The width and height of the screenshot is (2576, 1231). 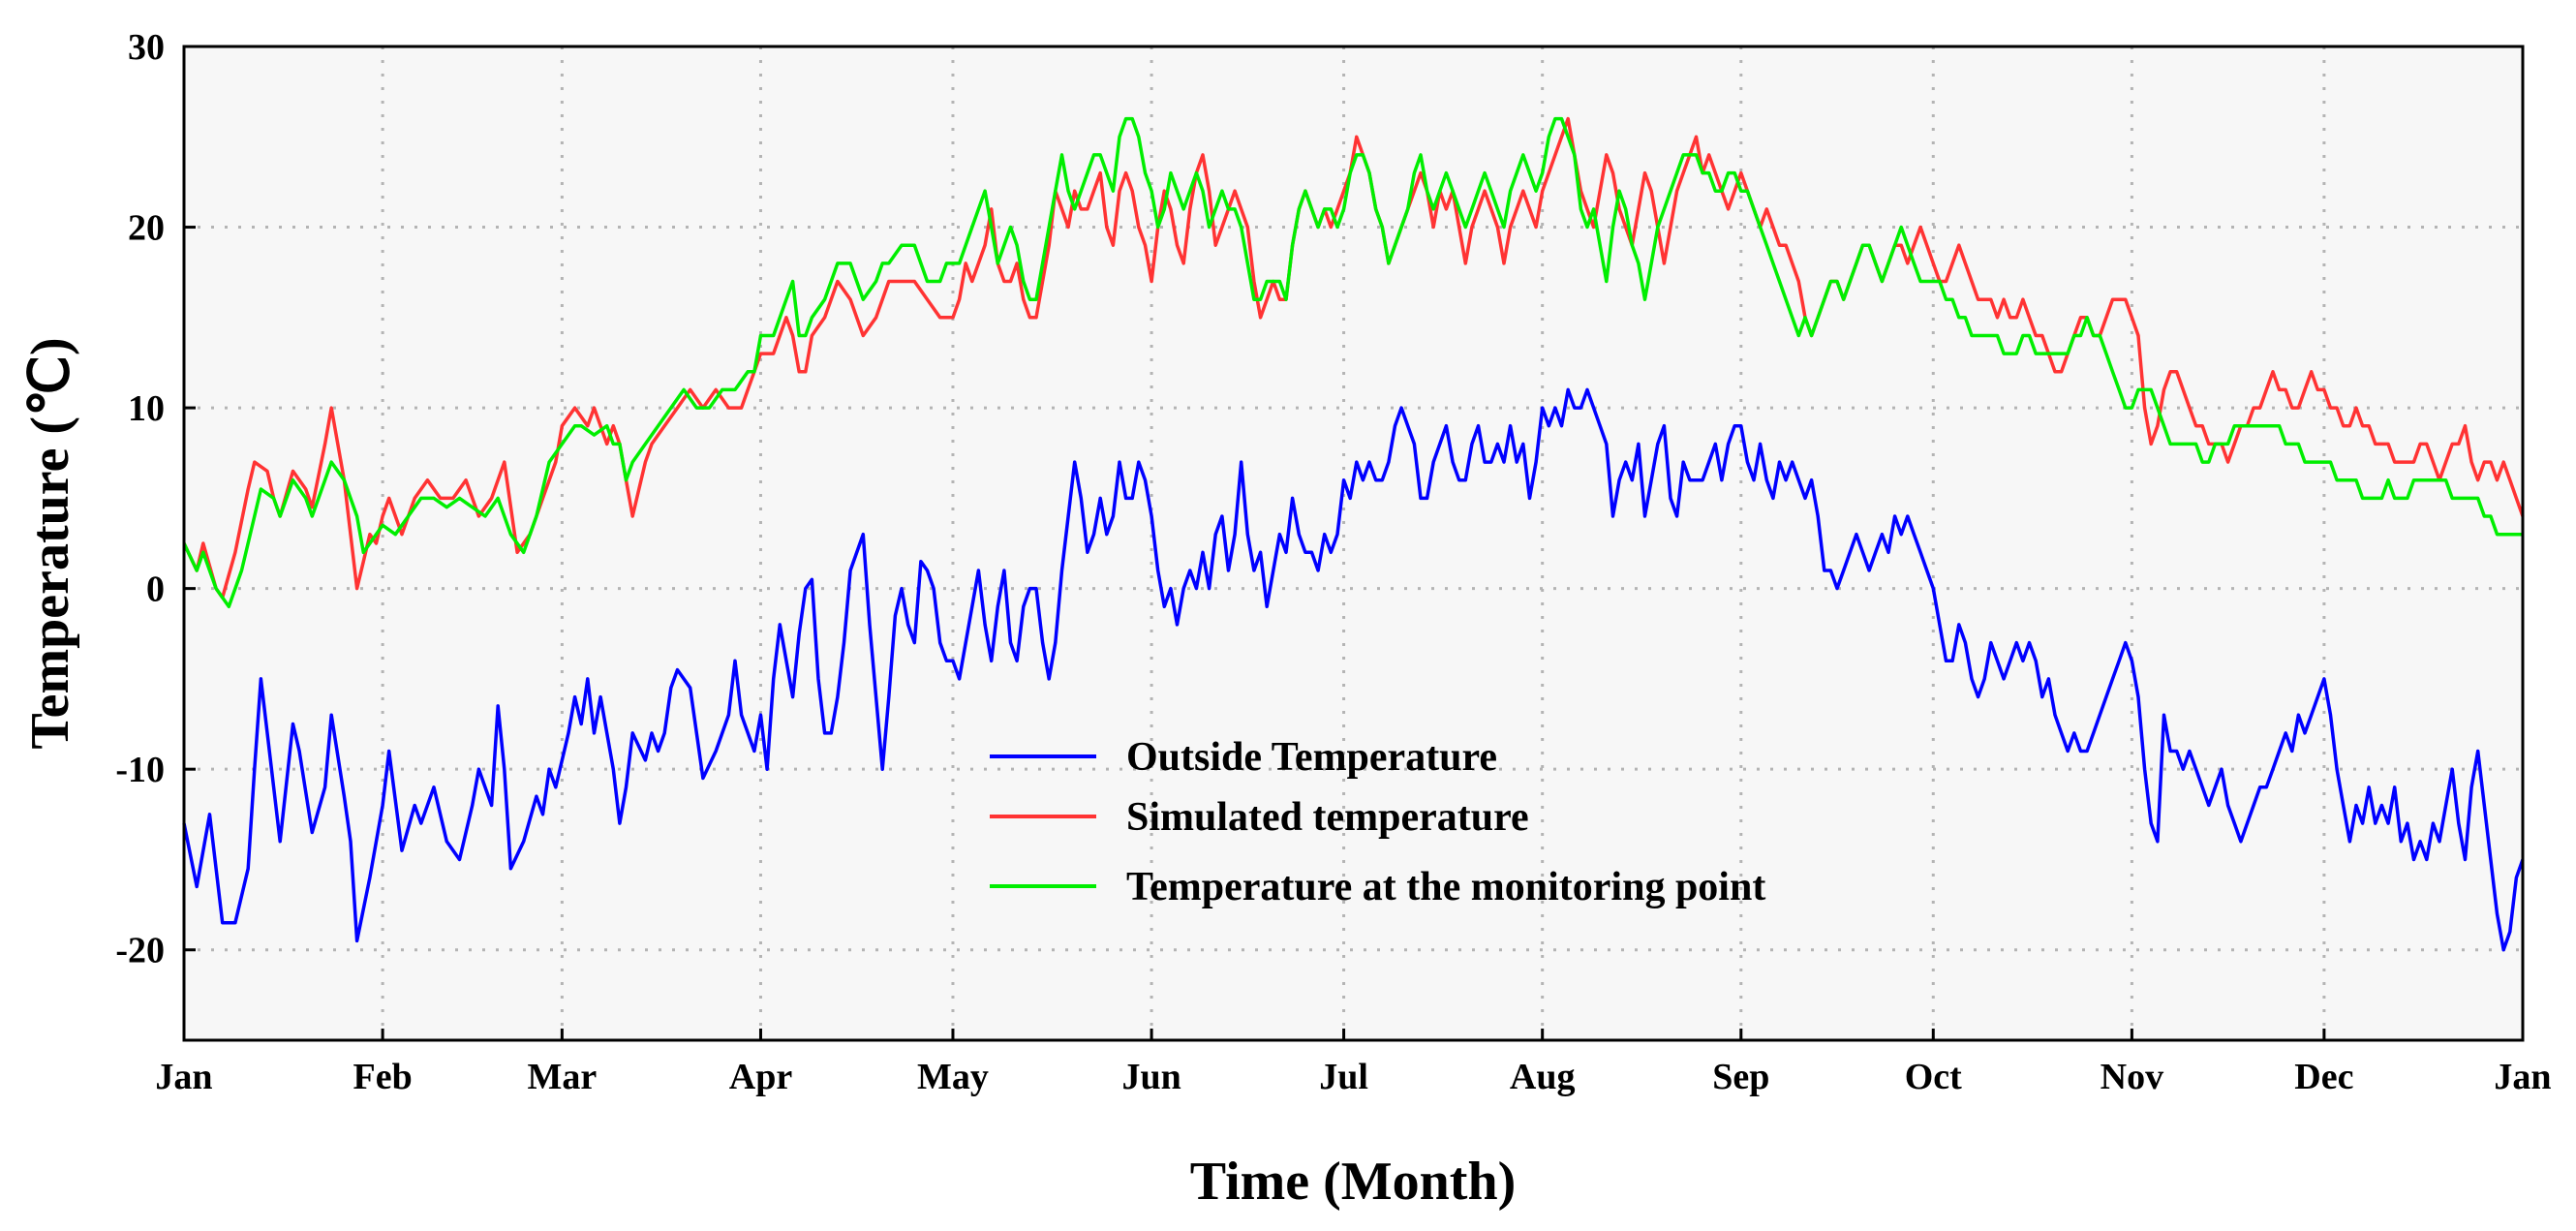 What do you see at coordinates (2323, 1077) in the screenshot?
I see `x-tick-label: Dec` at bounding box center [2323, 1077].